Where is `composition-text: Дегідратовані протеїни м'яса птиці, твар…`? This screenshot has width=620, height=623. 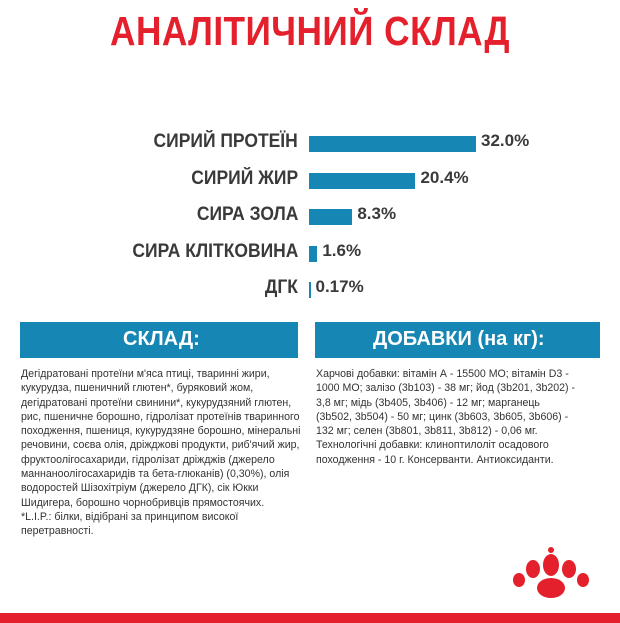 composition-text: Дегідратовані протеїни м'яса птиці, твар… is located at coordinates (161, 438).